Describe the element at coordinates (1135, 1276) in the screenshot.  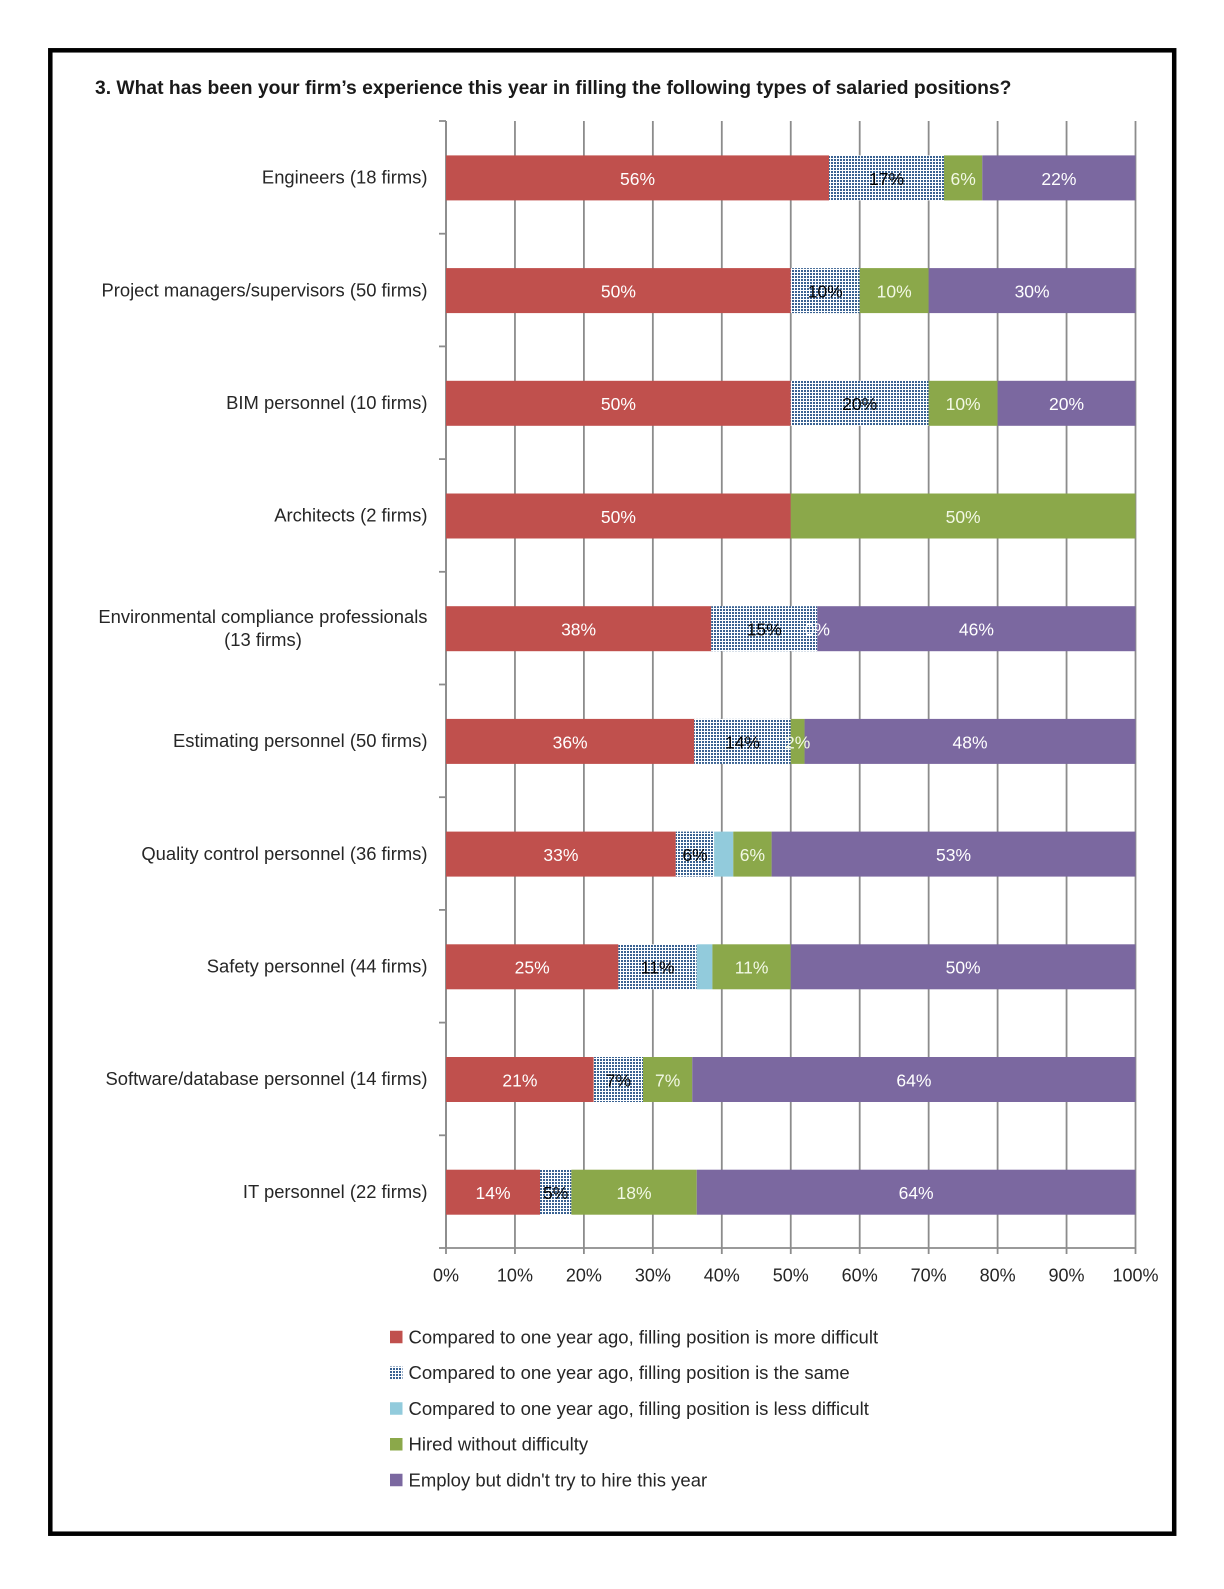
I see `svg-text: 100%` at that location.